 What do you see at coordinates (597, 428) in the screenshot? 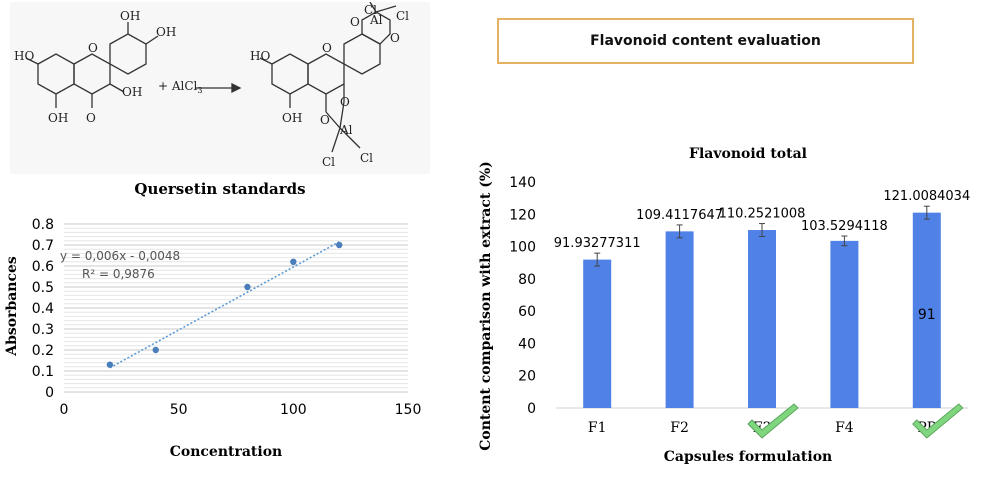
I see `x-tick-label: F1` at bounding box center [597, 428].